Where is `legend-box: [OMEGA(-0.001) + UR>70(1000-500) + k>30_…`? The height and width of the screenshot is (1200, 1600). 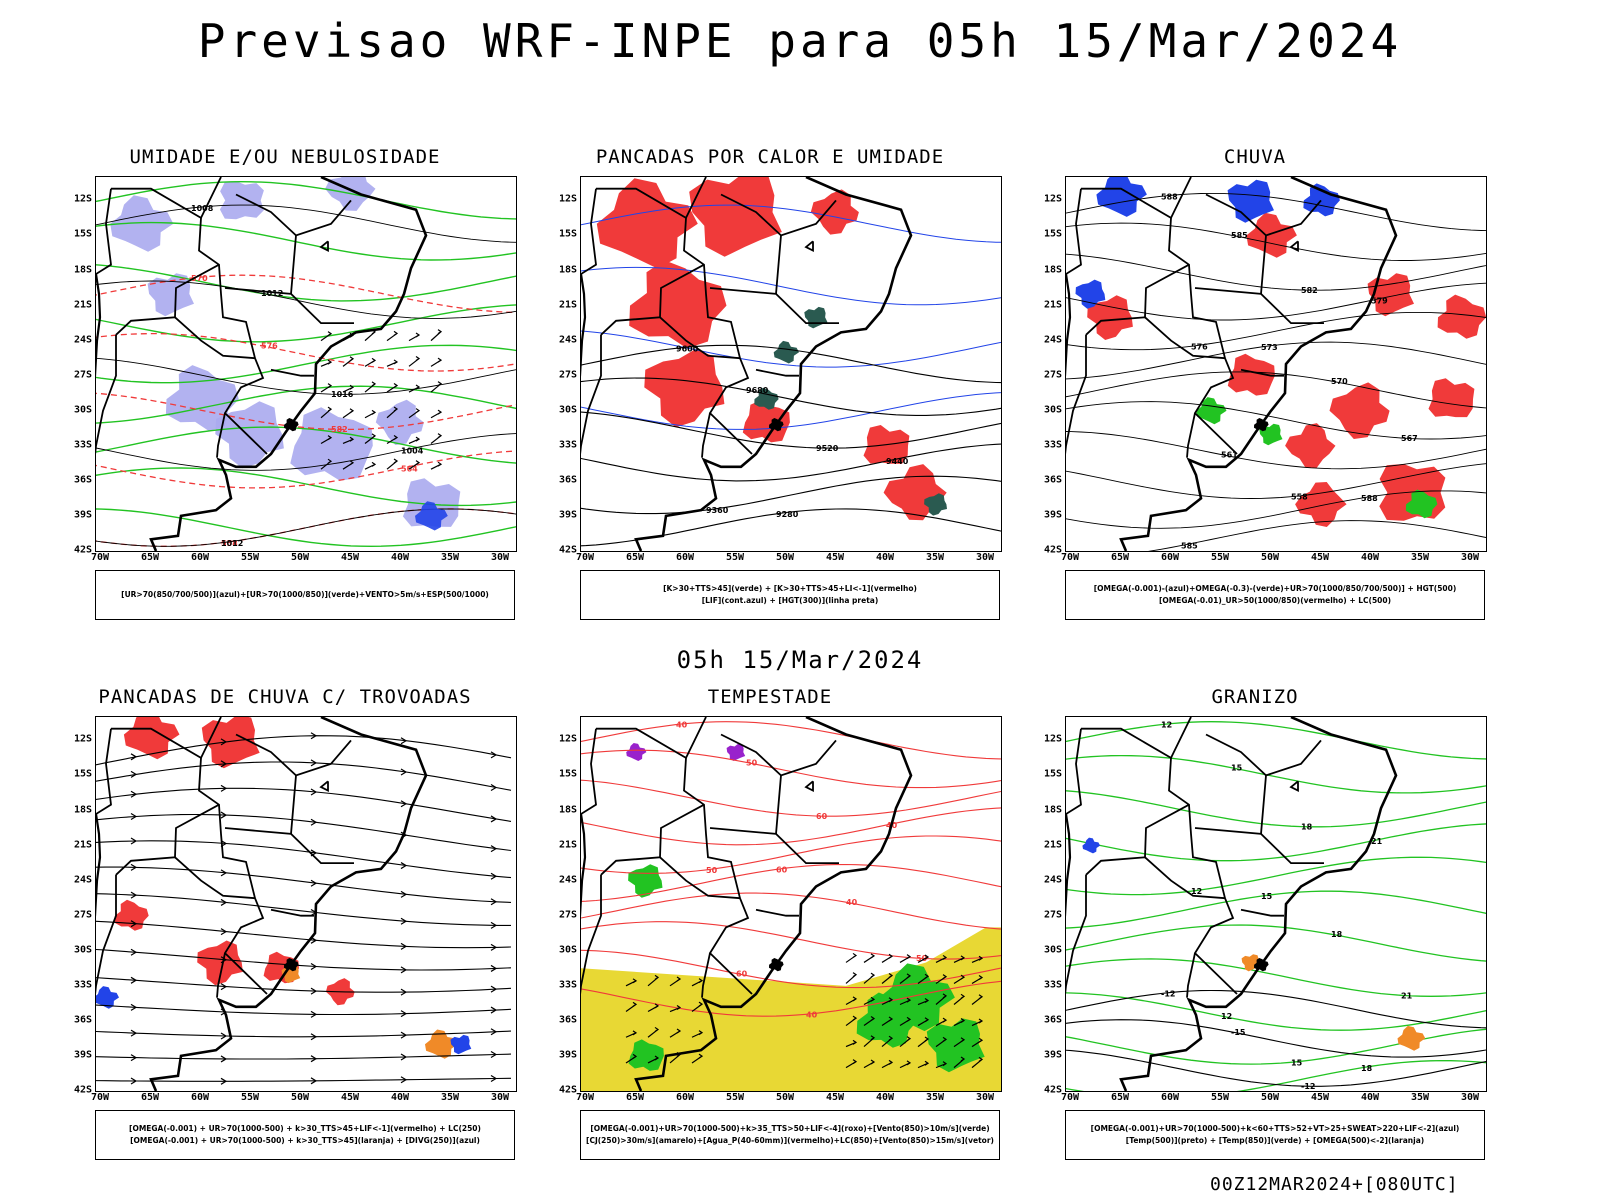
legend-box: [OMEGA(-0.001) + UR>70(1000-500) + k>30_… is located at coordinates (305, 1135).